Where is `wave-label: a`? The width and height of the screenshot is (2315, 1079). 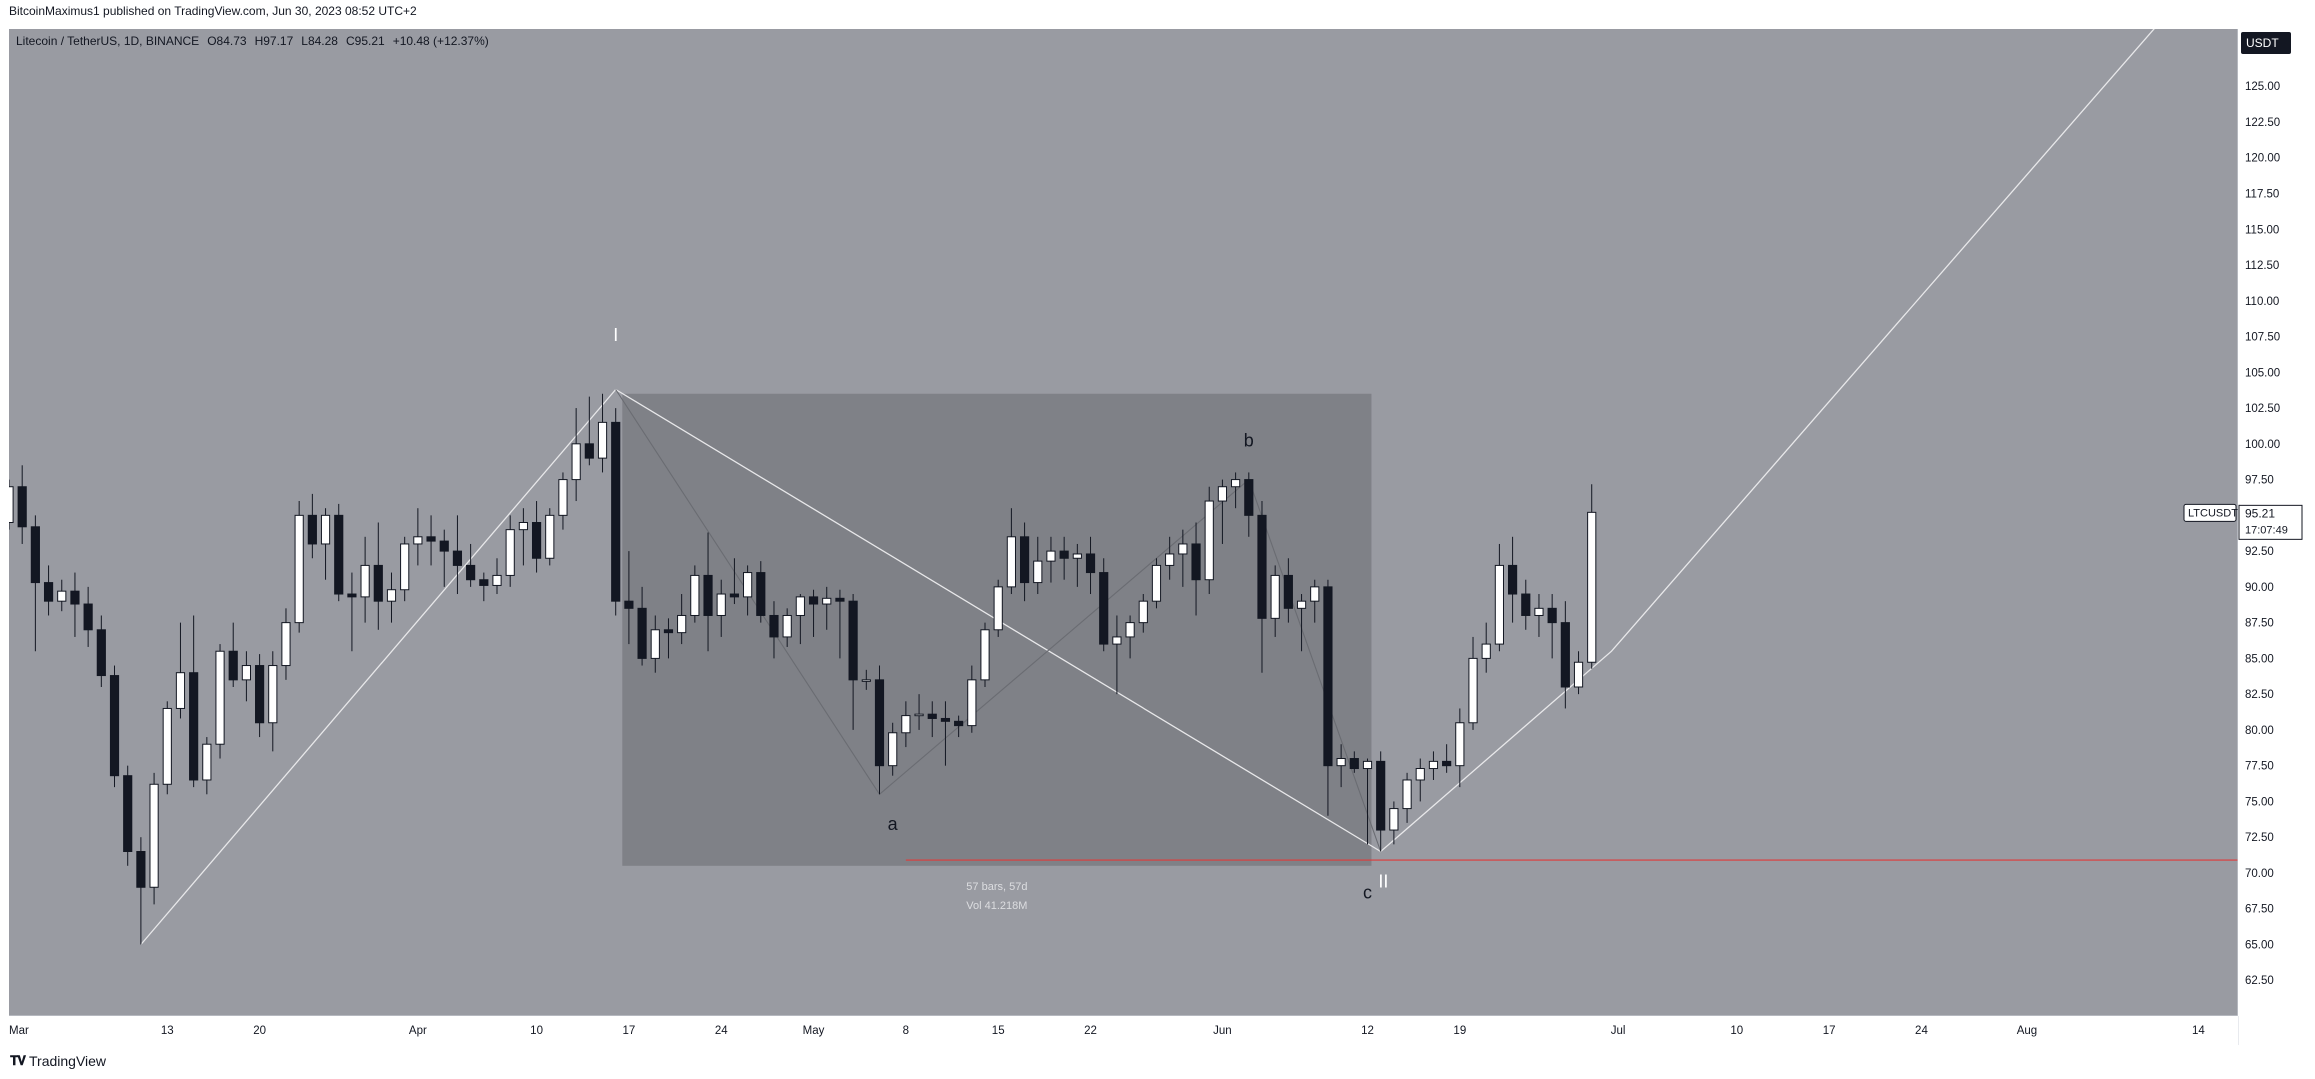 wave-label: a is located at coordinates (893, 824).